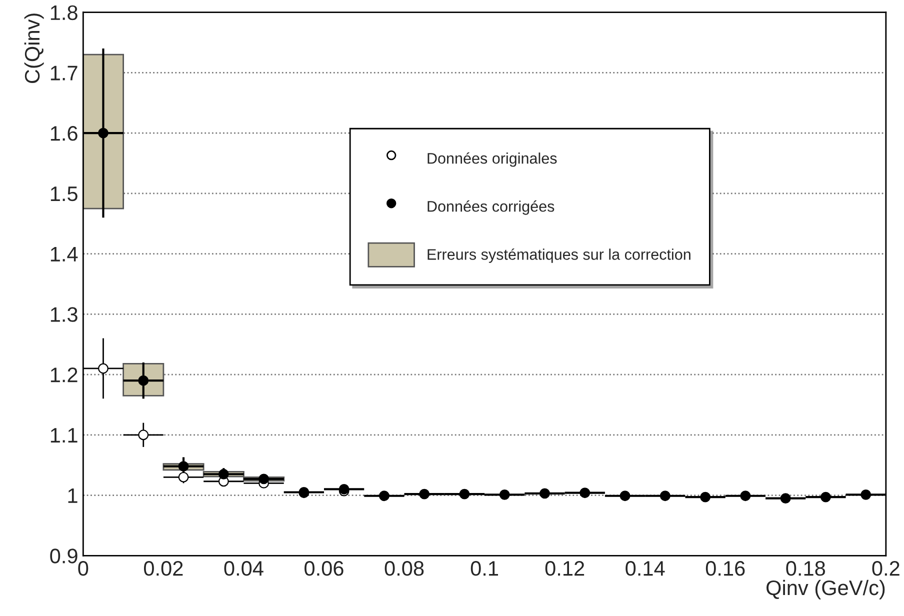 The image size is (904, 616). I want to click on y-axis-title: C(Qinv), so click(34, 49).